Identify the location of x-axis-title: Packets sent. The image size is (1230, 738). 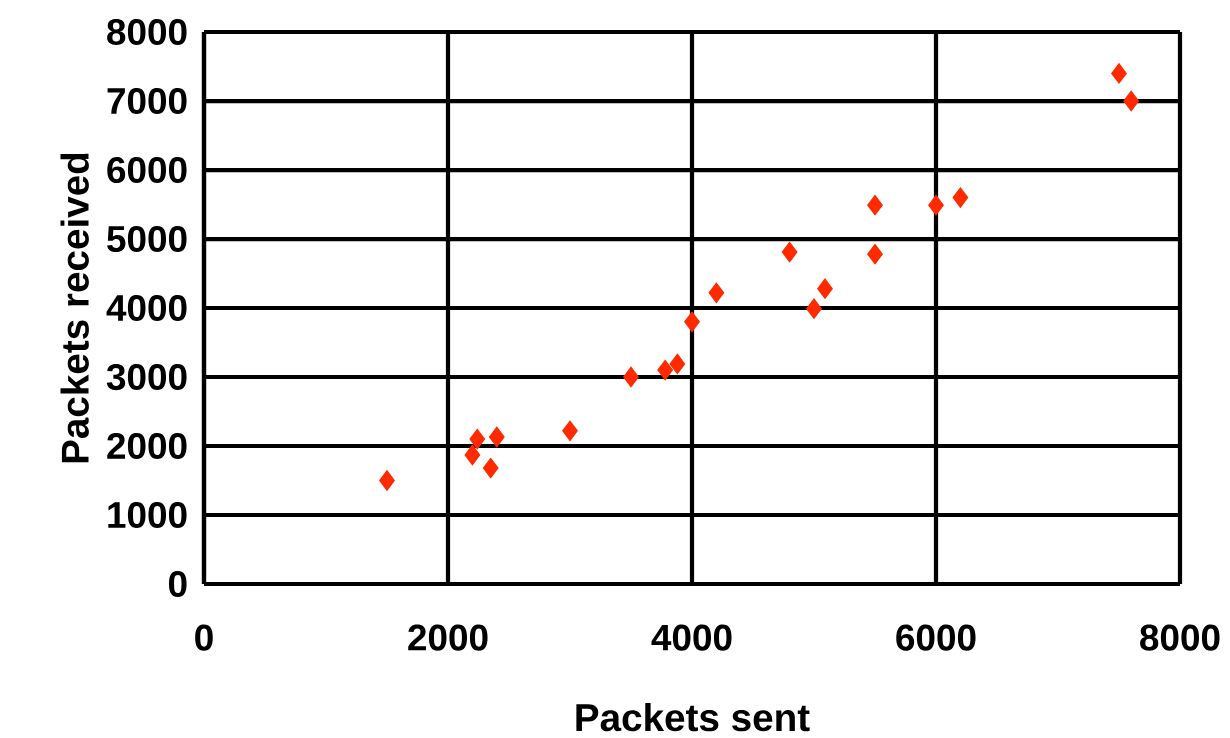
(693, 717).